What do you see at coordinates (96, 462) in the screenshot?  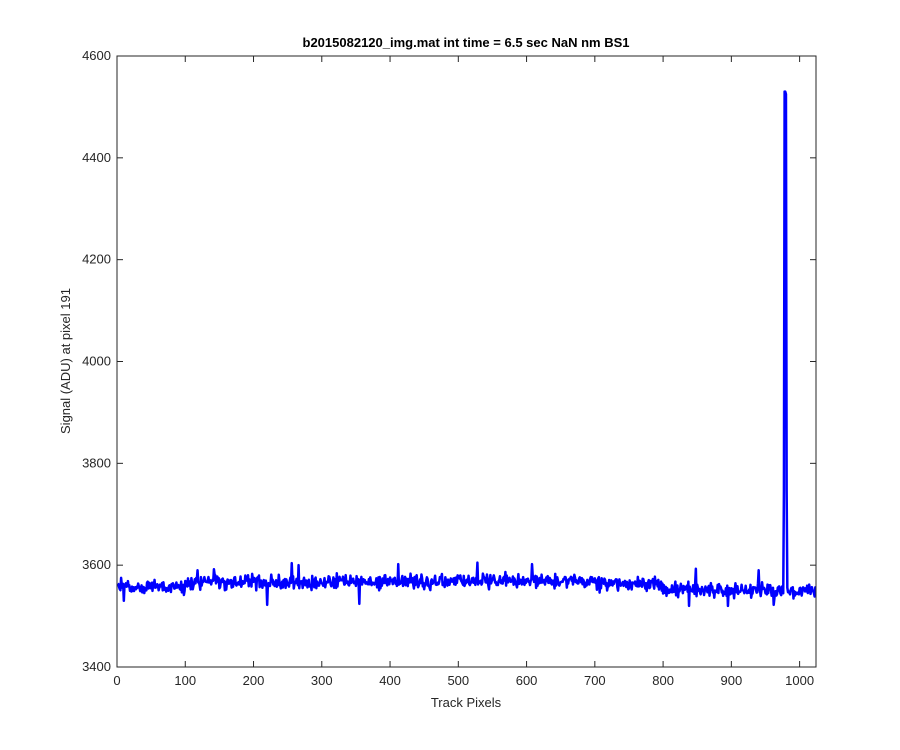 I see `y-tick-label: 3800` at bounding box center [96, 462].